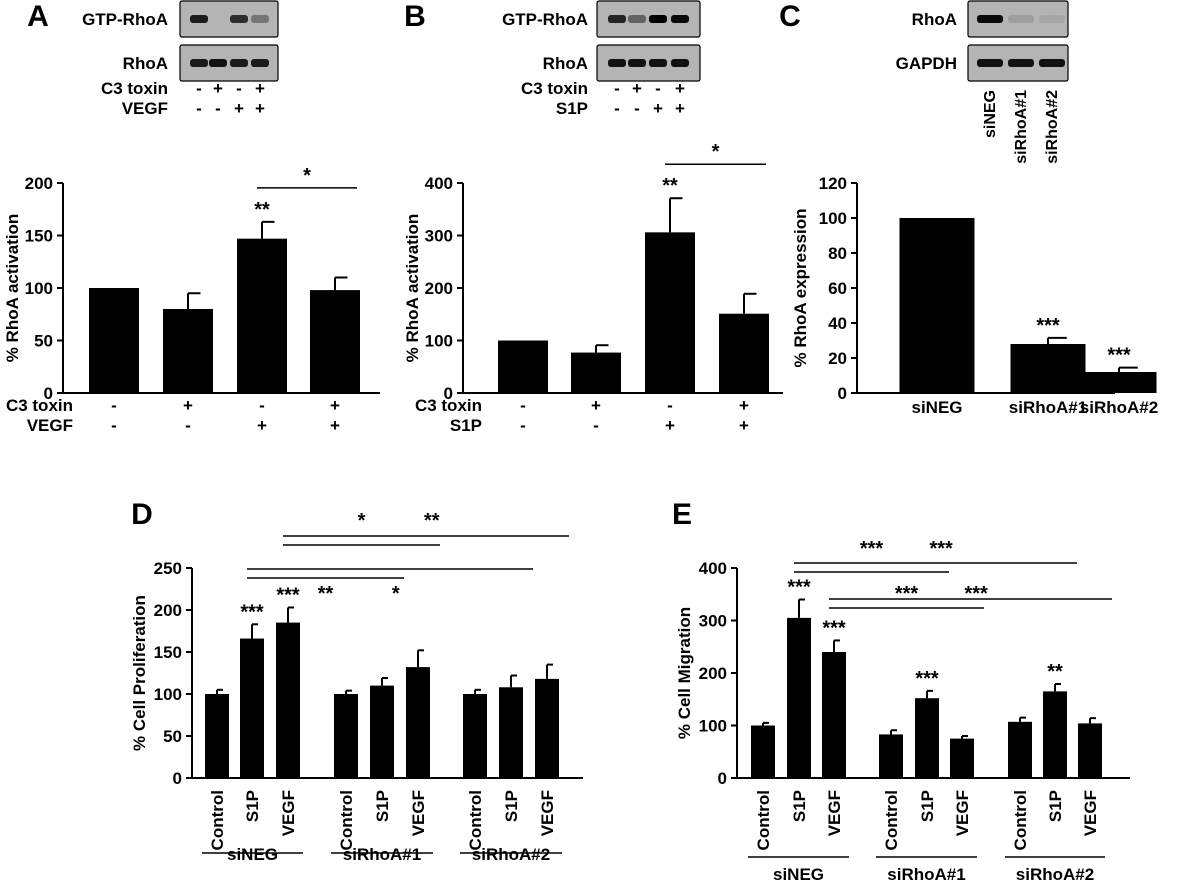 Image resolution: width=1200 pixels, height=884 pixels. What do you see at coordinates (168, 694) in the screenshot?
I see `panel-d-y-tick-label: 100` at bounding box center [168, 694].